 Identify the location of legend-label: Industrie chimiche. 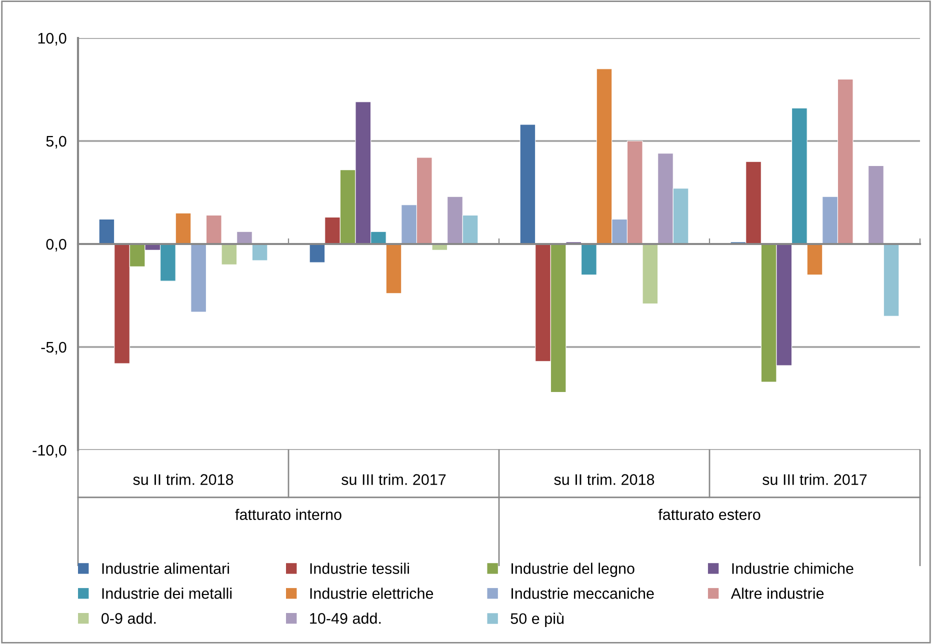
(793, 568).